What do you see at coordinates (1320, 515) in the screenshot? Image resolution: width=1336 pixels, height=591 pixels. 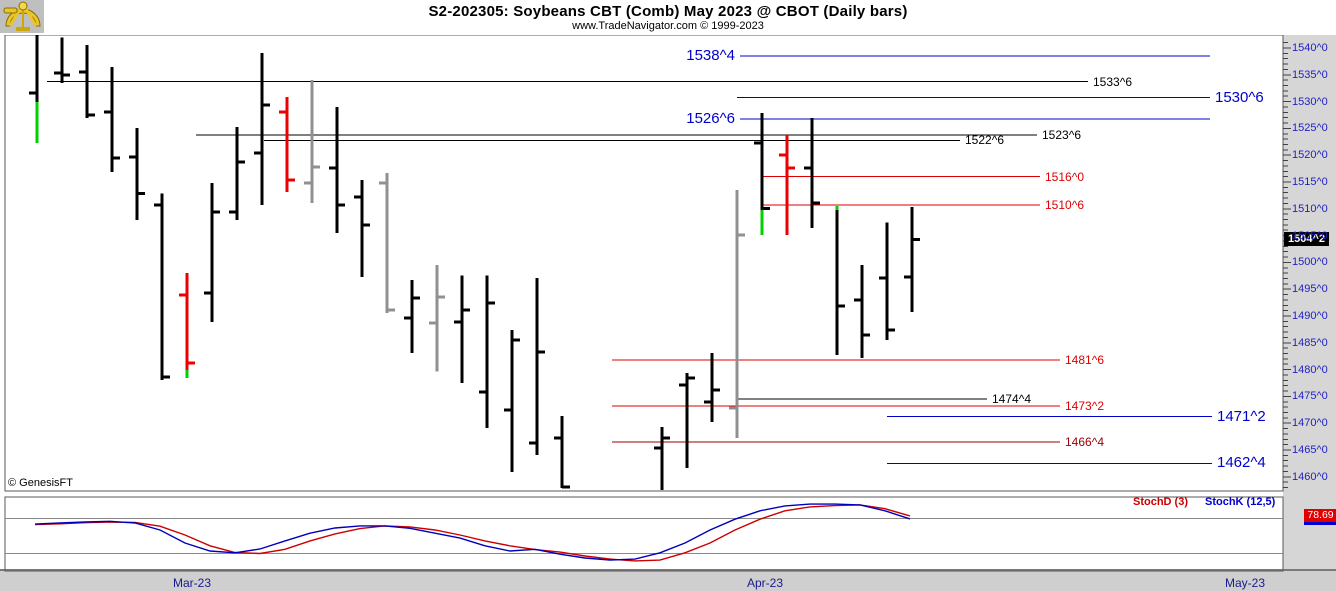 I see `stoch-value-badge: 78.69` at bounding box center [1320, 515].